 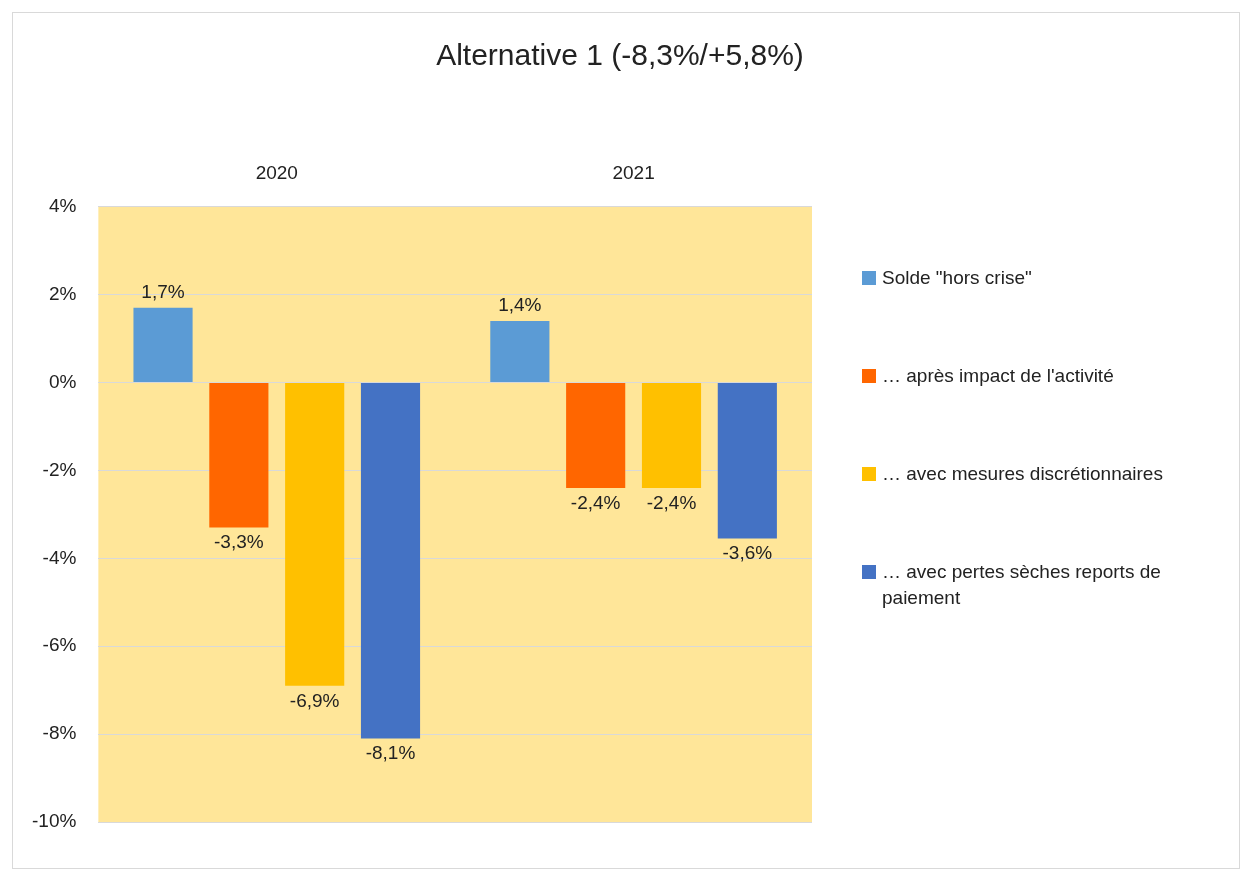 What do you see at coordinates (239, 542) in the screenshot?
I see `data-label: -3,3%` at bounding box center [239, 542].